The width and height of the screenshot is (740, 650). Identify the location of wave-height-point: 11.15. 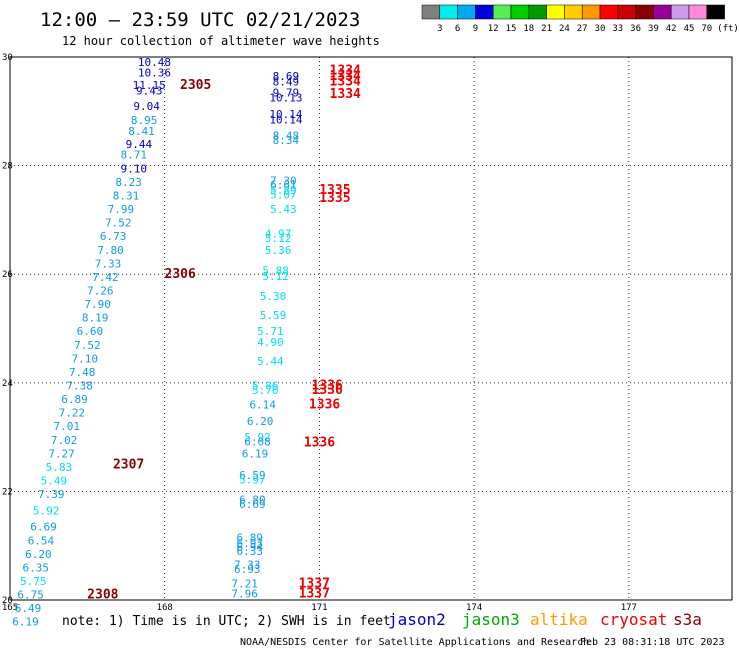
(149, 85).